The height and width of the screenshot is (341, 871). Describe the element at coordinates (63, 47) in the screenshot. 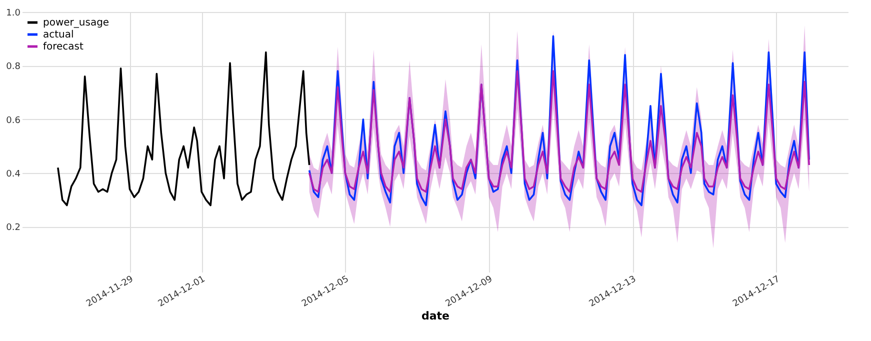

I see `legend-label: forecast` at that location.